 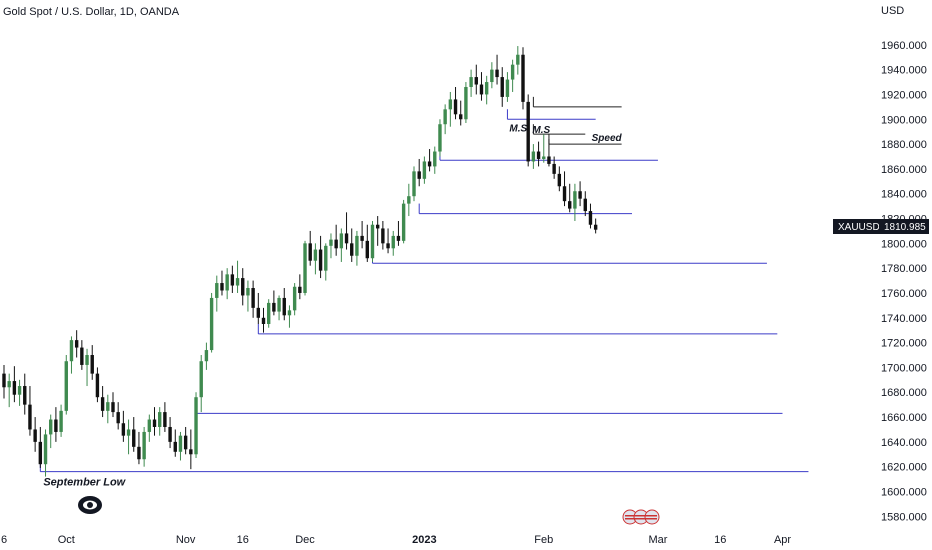 What do you see at coordinates (904, 170) in the screenshot?
I see `y-tick-label: 1860.000` at bounding box center [904, 170].